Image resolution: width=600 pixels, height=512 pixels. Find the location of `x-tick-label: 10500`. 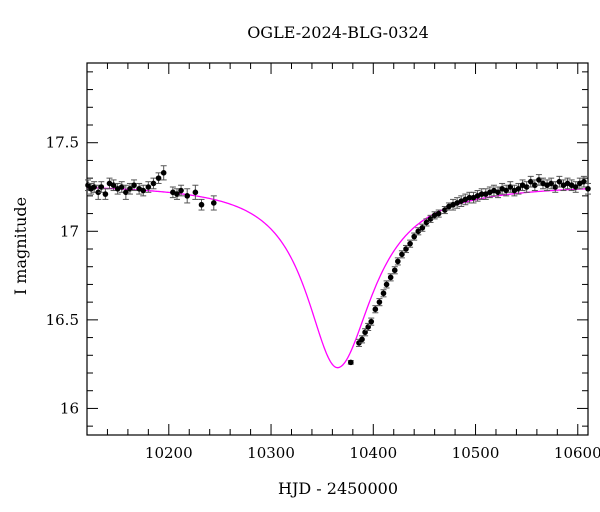

x-tick-label: 10500 is located at coordinates (476, 453).